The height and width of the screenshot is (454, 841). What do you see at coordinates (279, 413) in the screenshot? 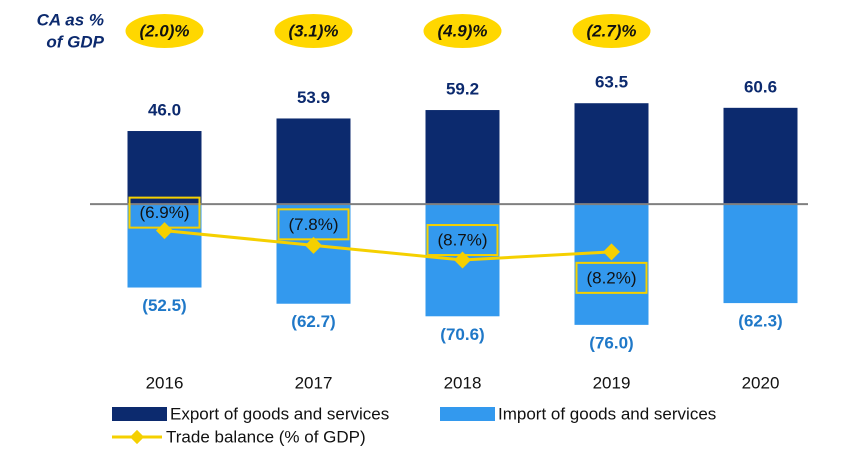
I see `legend-label: Export of goods and services` at bounding box center [279, 413].